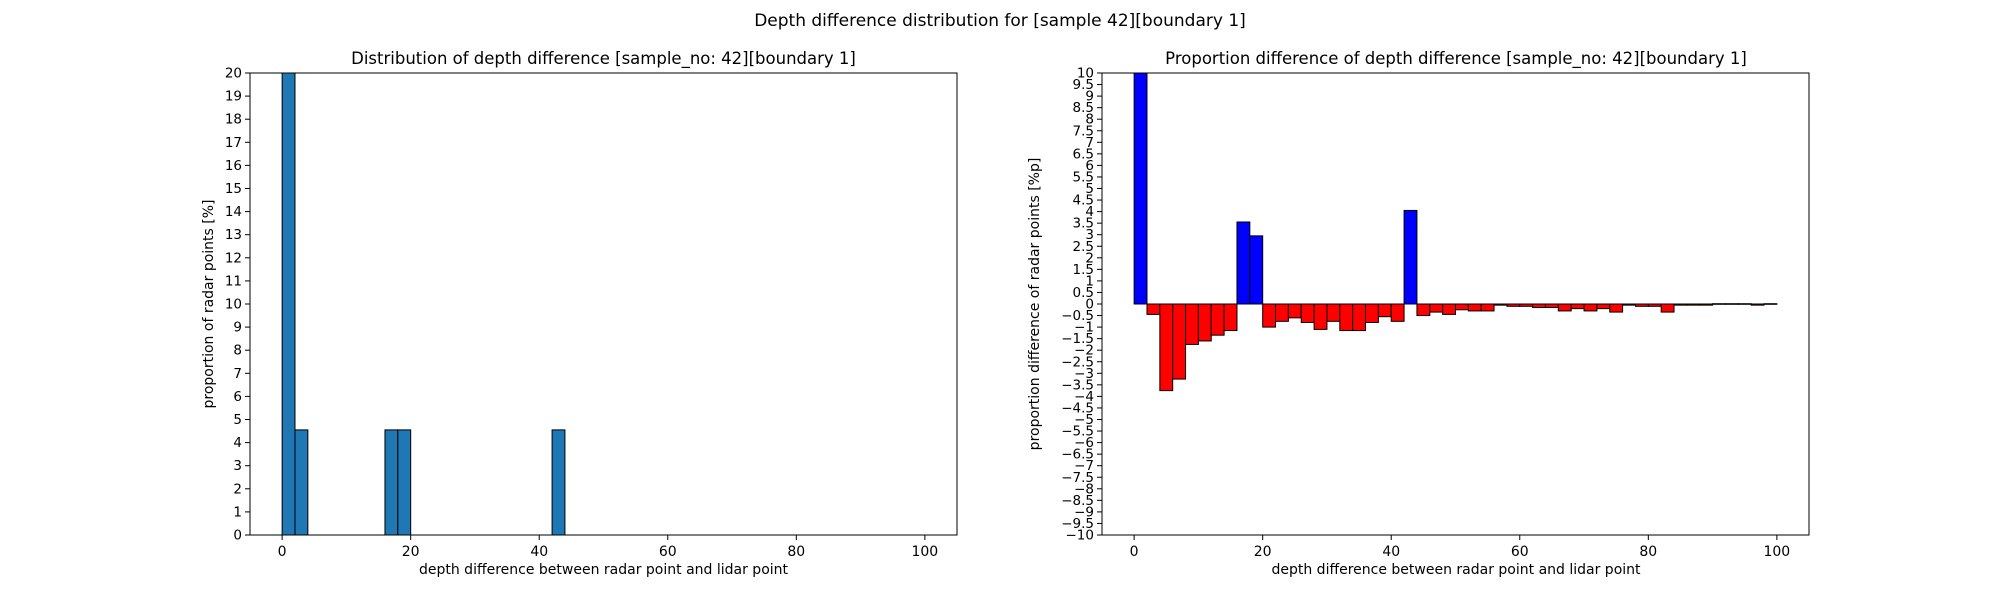 This screenshot has width=2000, height=600. Describe the element at coordinates (1083, 247) in the screenshot. I see `y-tick-label: 2.5` at that location.